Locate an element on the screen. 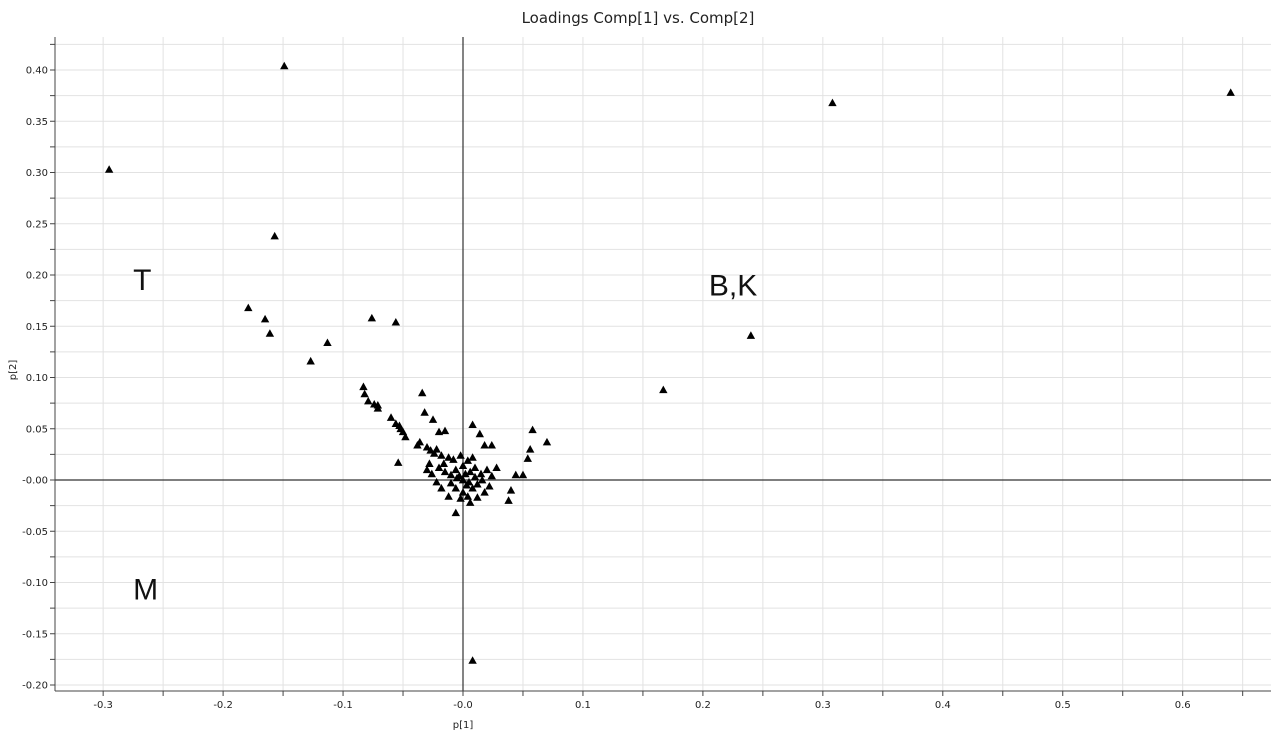 This screenshot has height=732, width=1276. y-tick-label: 0.30 is located at coordinates (37, 173).